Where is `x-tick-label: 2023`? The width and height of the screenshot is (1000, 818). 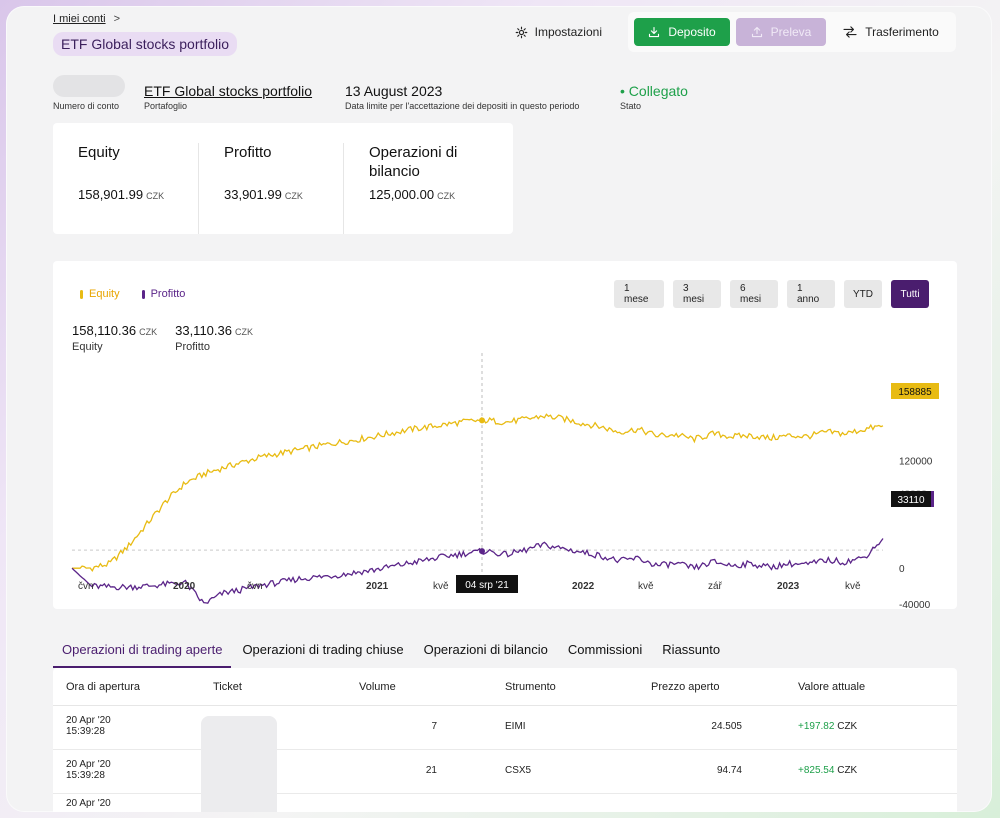
x-tick-label: 2023 is located at coordinates (788, 586).